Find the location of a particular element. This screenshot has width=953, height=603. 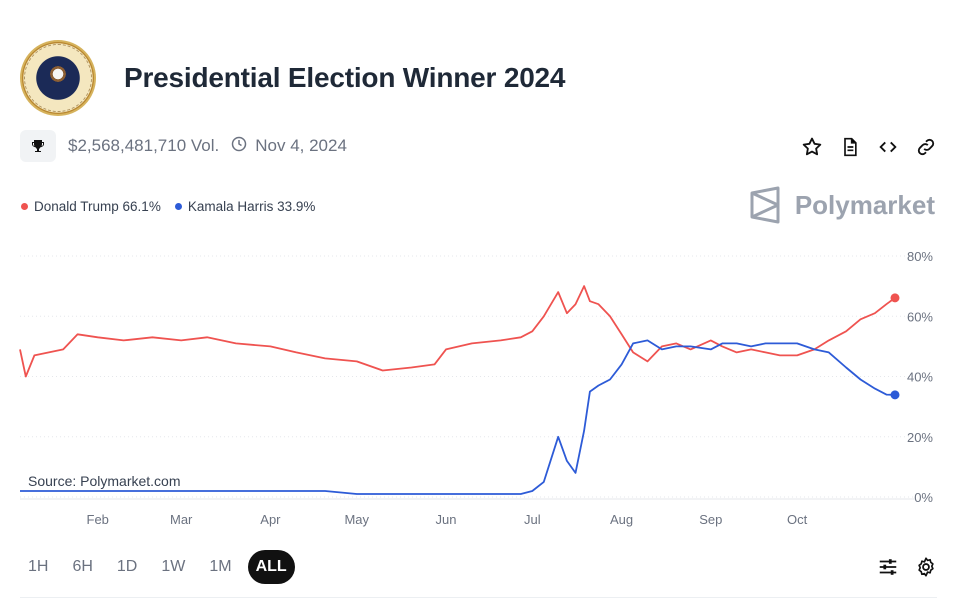

legend-item-trump: Donald Trump 66.1% is located at coordinates (91, 206).